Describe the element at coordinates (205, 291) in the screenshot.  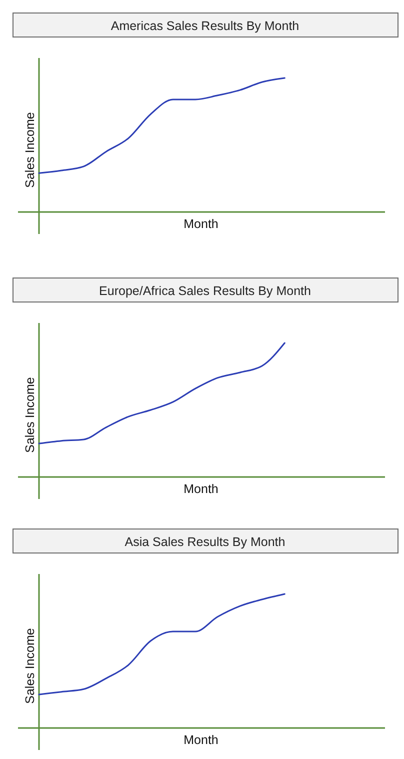
I see `chart-title: Europe/Africa Sales Results By Month` at that location.